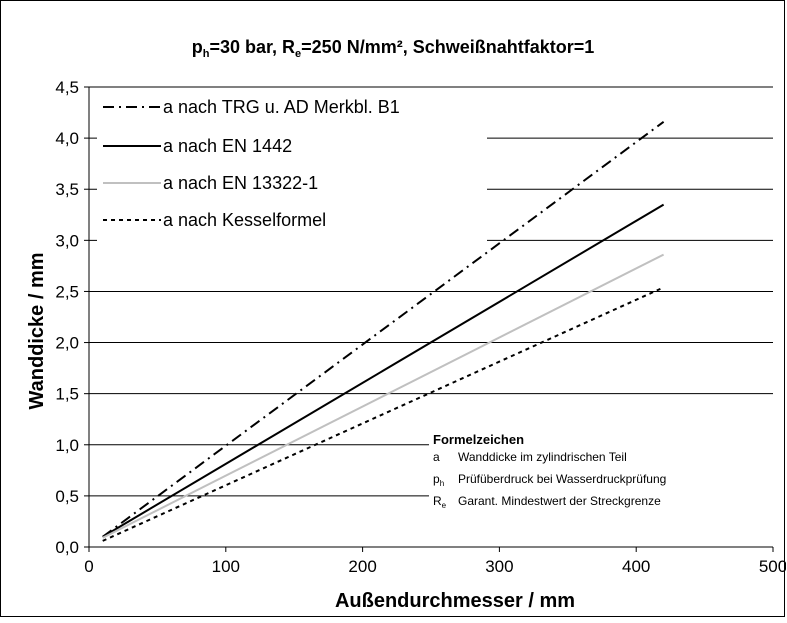 The width and height of the screenshot is (787, 623). I want to click on legend-label-3: a nach EN 13322-1, so click(240, 183).